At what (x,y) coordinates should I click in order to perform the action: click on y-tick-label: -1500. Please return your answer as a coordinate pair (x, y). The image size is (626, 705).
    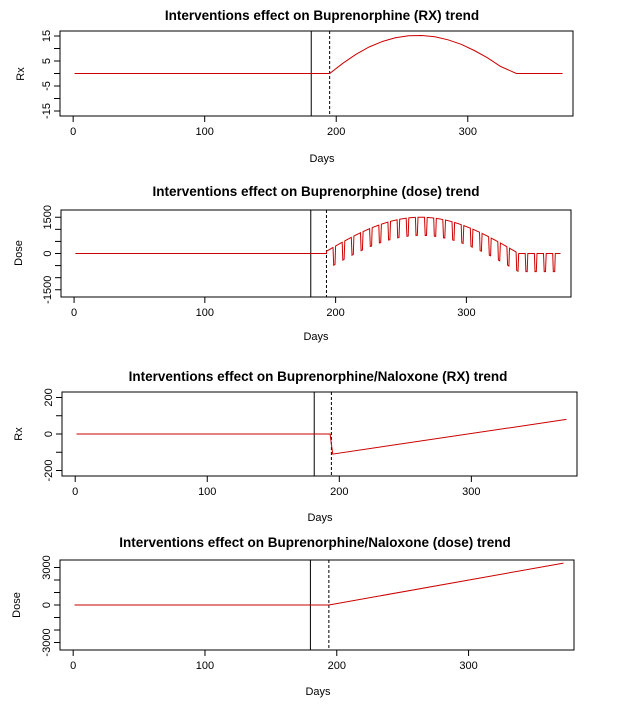
    Looking at the image, I should click on (48, 290).